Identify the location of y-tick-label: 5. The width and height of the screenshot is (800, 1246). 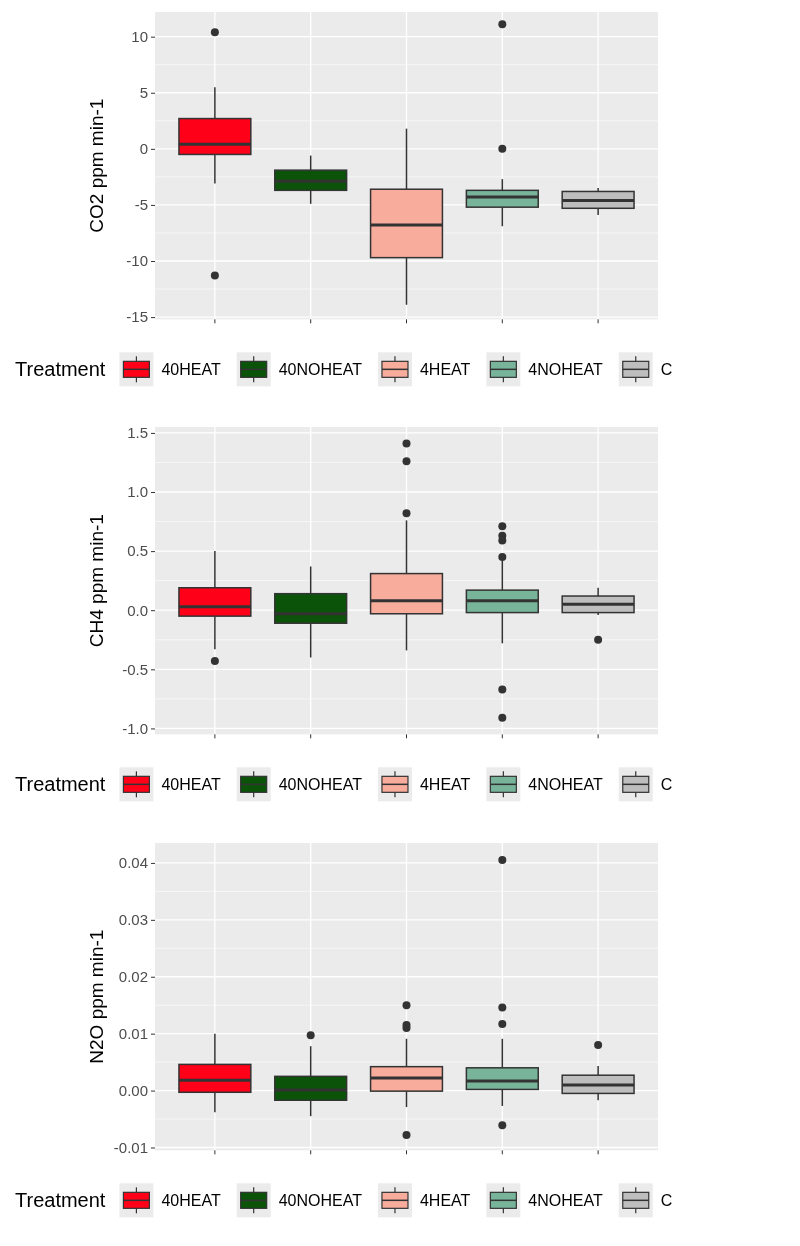
(143, 93).